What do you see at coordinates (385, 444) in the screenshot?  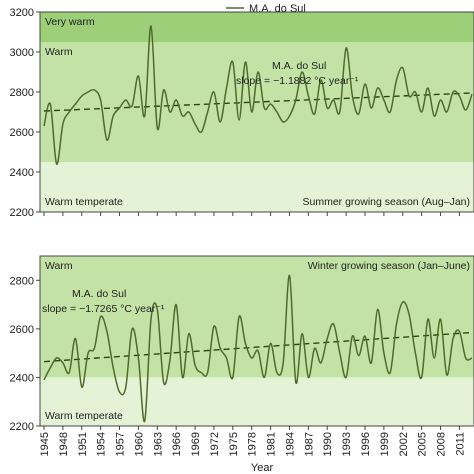 I see `x-tick-label: 1999` at bounding box center [385, 444].